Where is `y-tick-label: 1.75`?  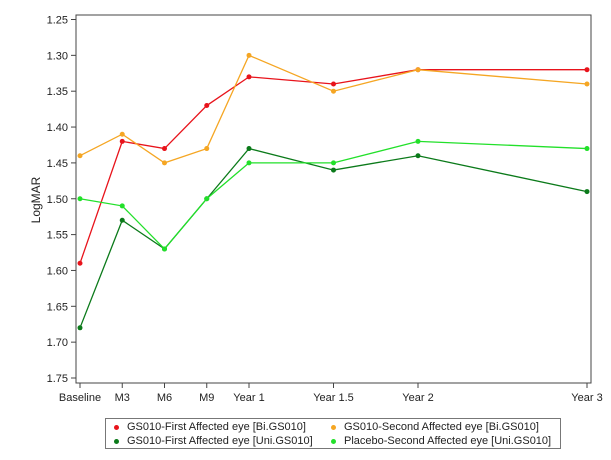
y-tick-label: 1.75 is located at coordinates (57, 379).